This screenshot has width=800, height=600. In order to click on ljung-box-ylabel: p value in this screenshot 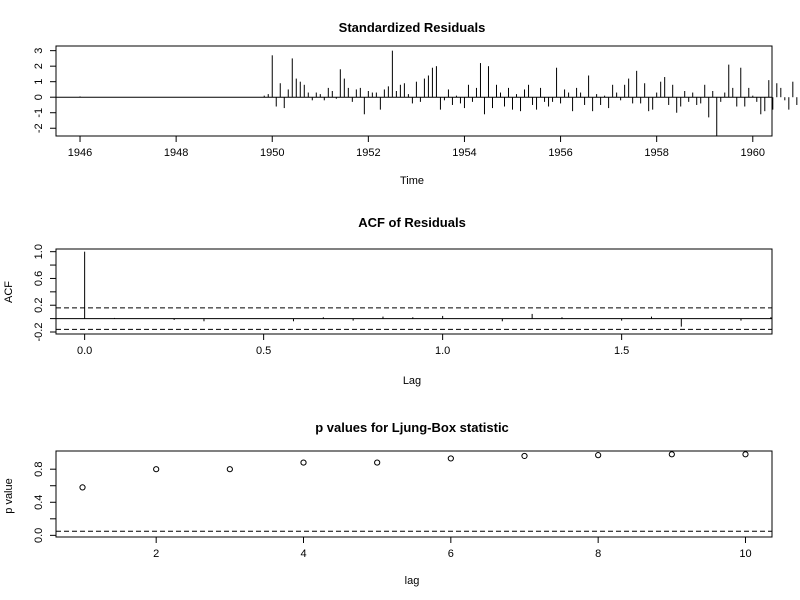, I will do `click(9, 495)`.